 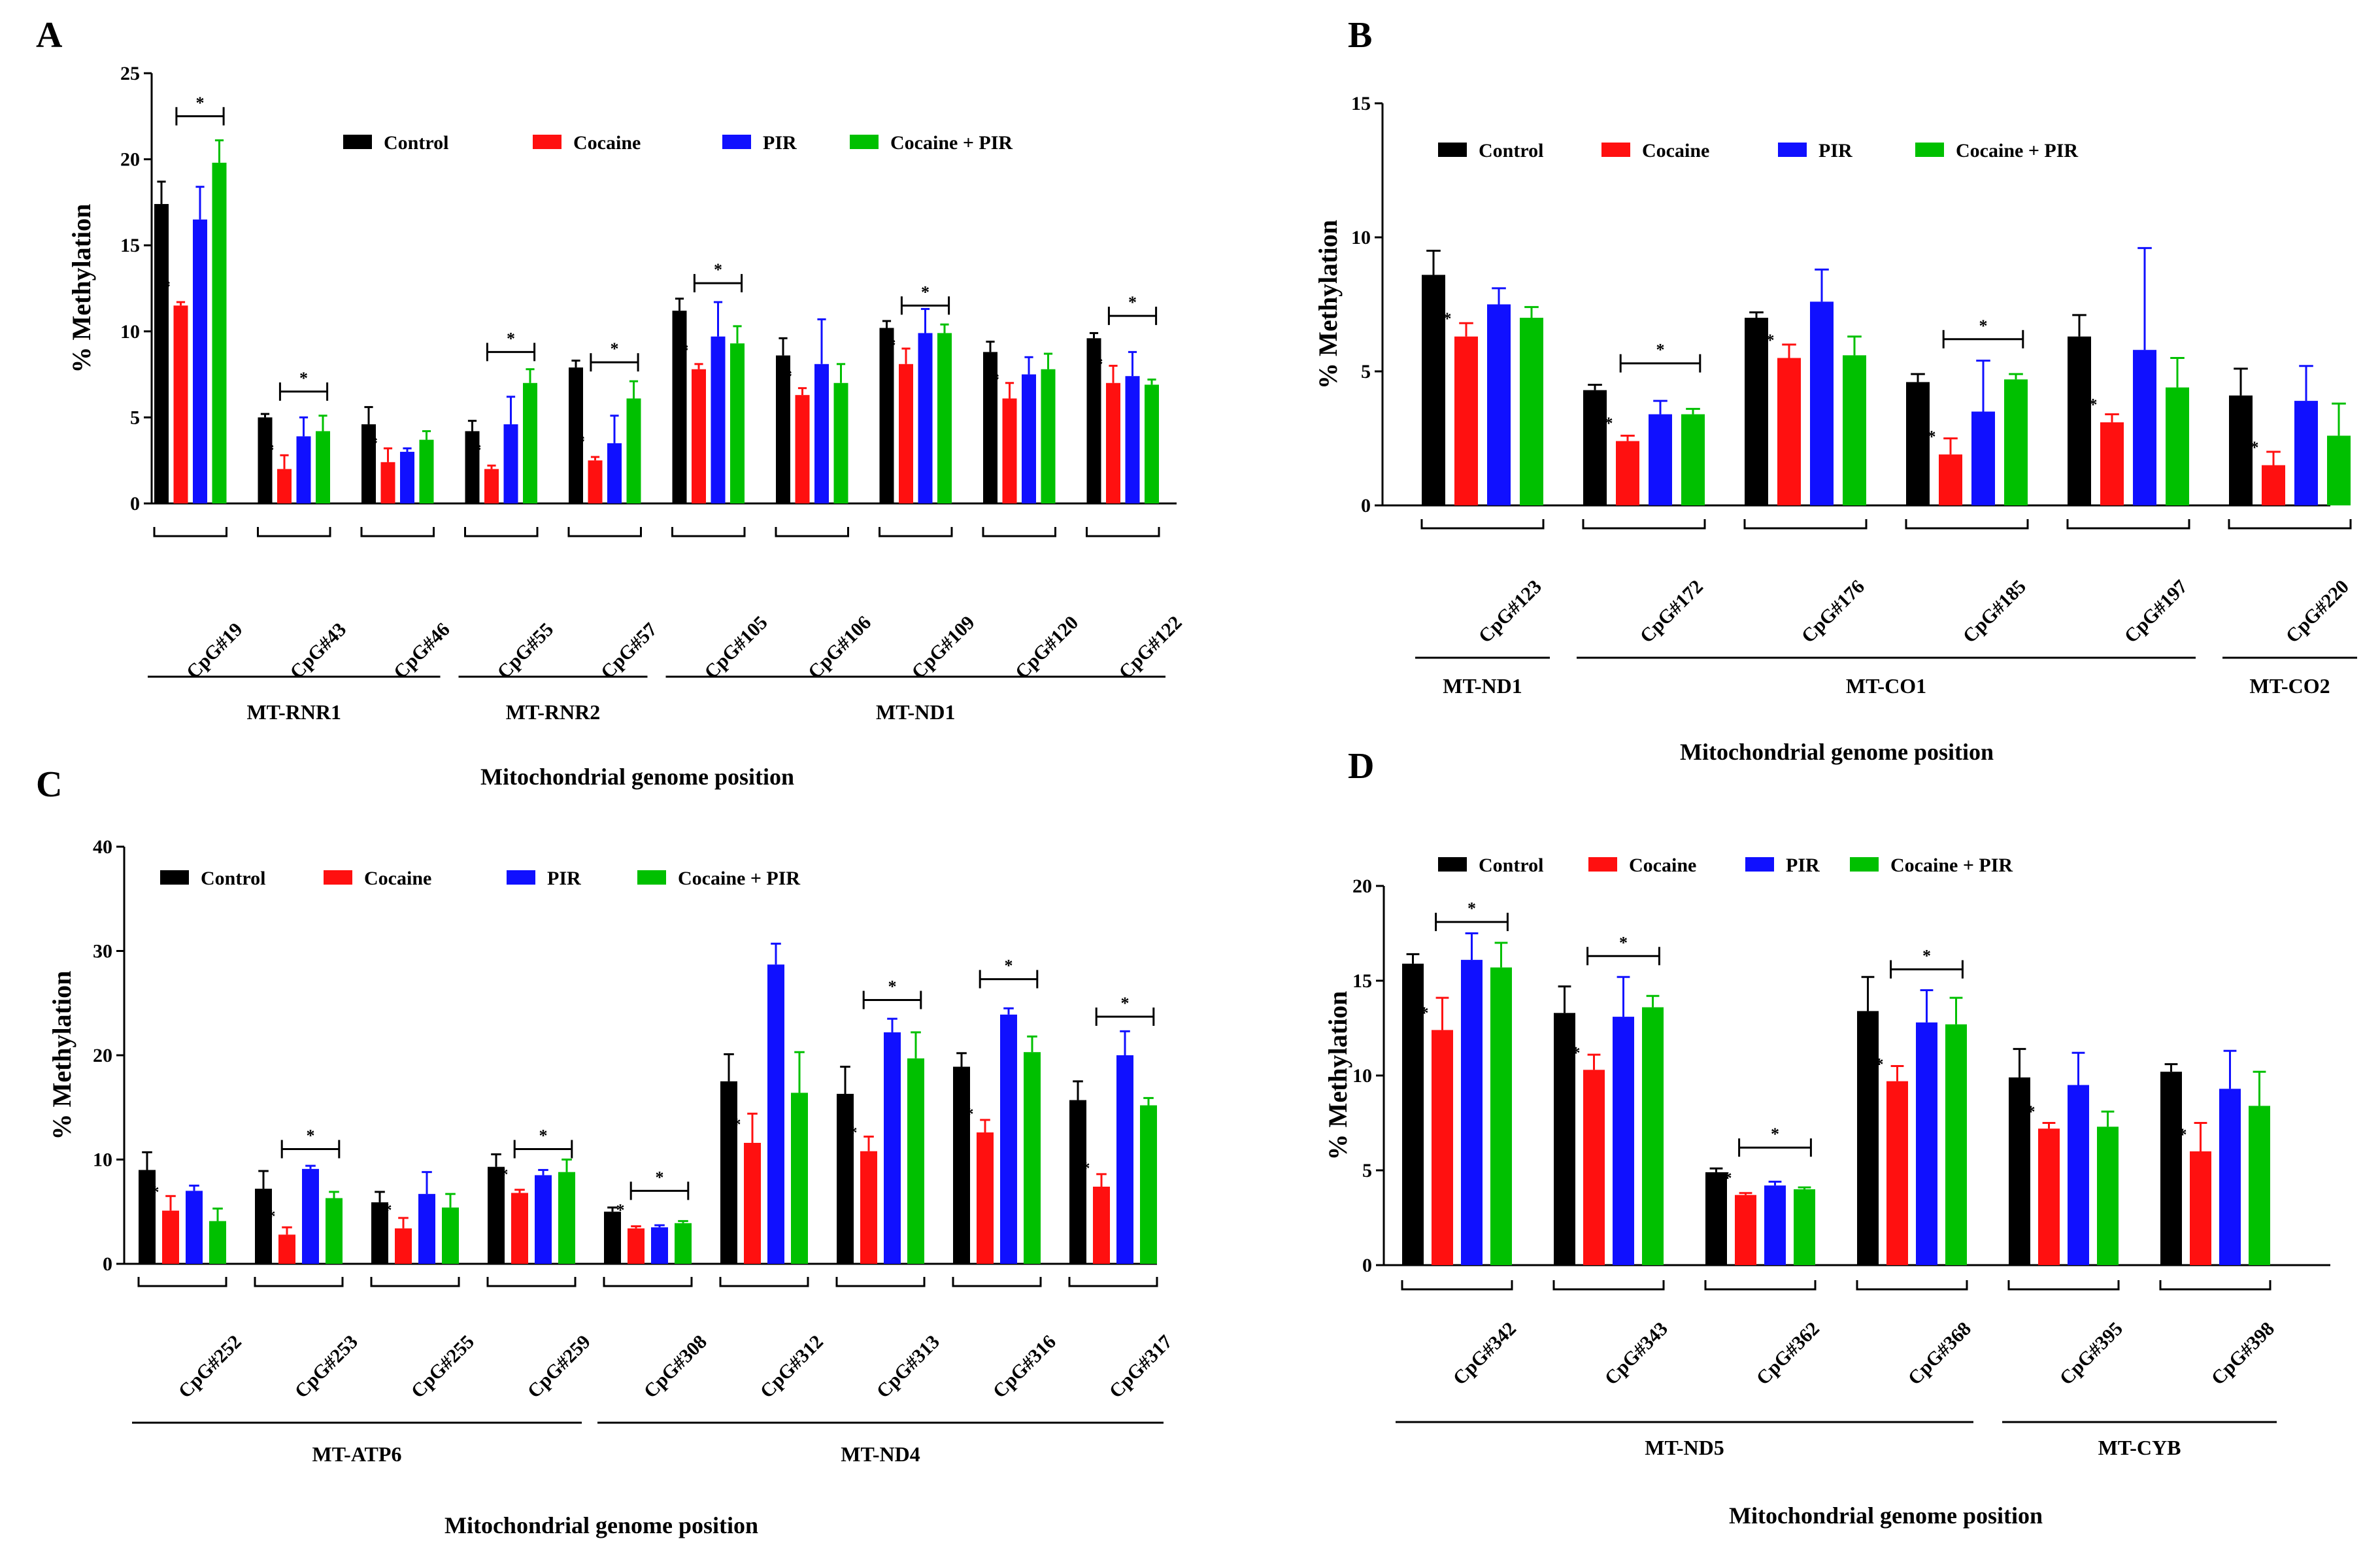 I want to click on y-tick-label: 0, so click(x=1366, y=506).